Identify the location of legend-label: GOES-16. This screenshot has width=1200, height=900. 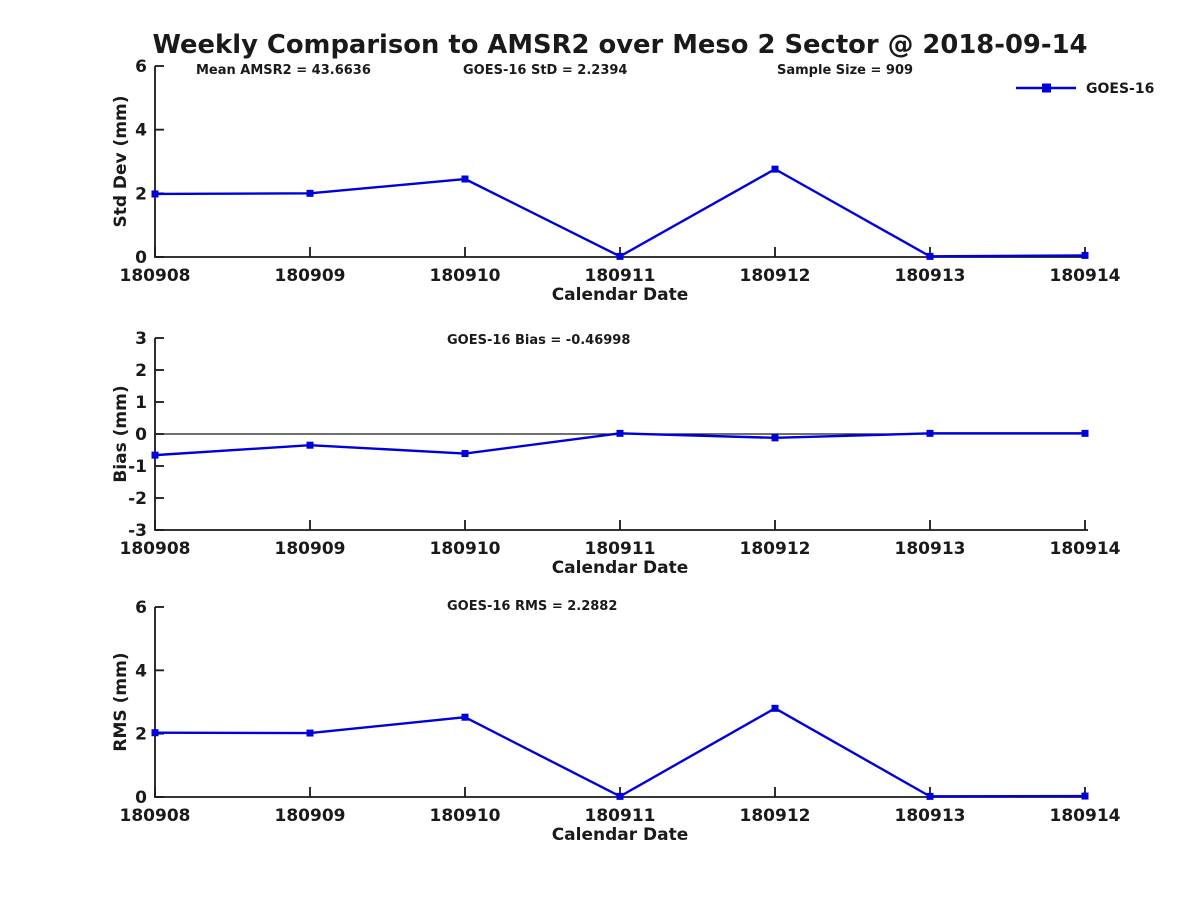
(1120, 89).